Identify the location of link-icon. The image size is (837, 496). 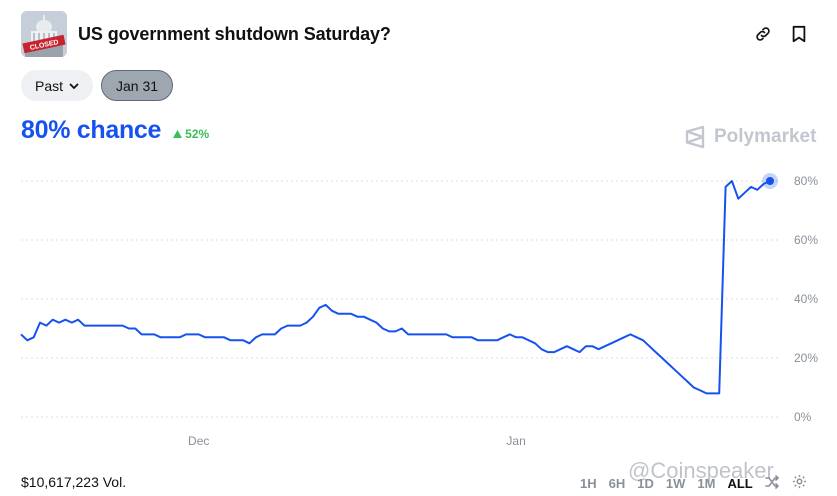
(763, 34).